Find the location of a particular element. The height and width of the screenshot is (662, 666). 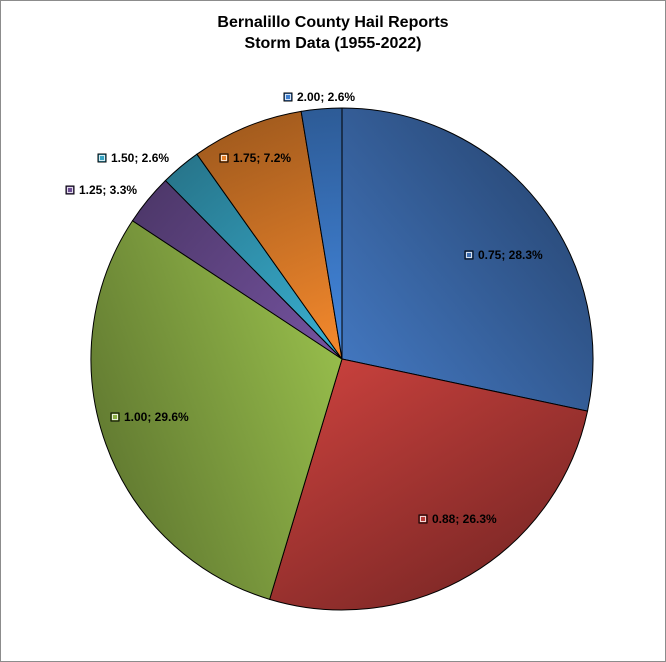

data-label-text: 2.00; 2.6% is located at coordinates (326, 97).